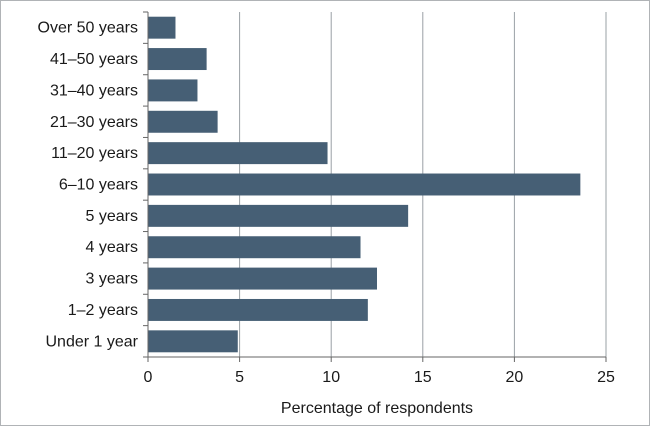 This screenshot has width=650, height=426. What do you see at coordinates (379, 377) in the screenshot?
I see `x-tick-labels: 0 5 10 15 20 25` at bounding box center [379, 377].